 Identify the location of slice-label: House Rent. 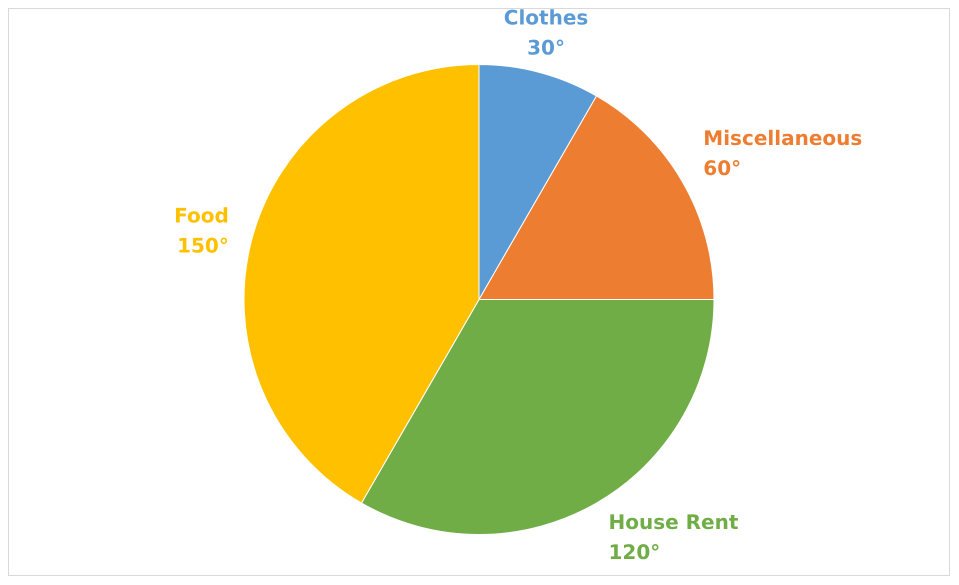
(673, 522).